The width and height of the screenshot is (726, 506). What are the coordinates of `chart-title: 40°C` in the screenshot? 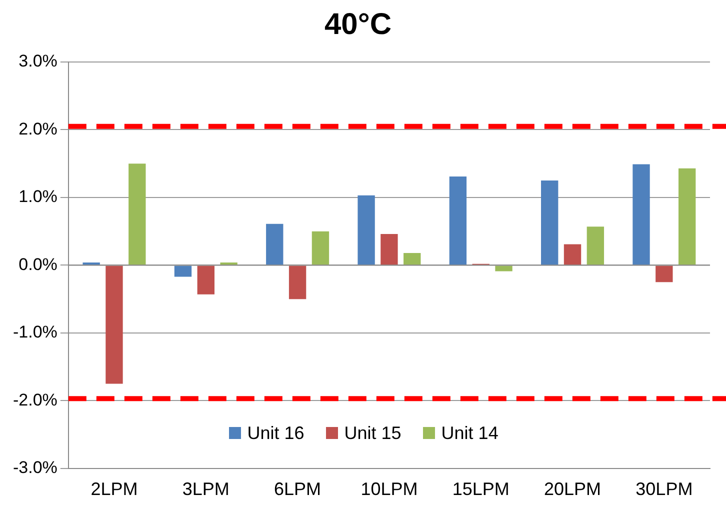 It's located at (358, 25).